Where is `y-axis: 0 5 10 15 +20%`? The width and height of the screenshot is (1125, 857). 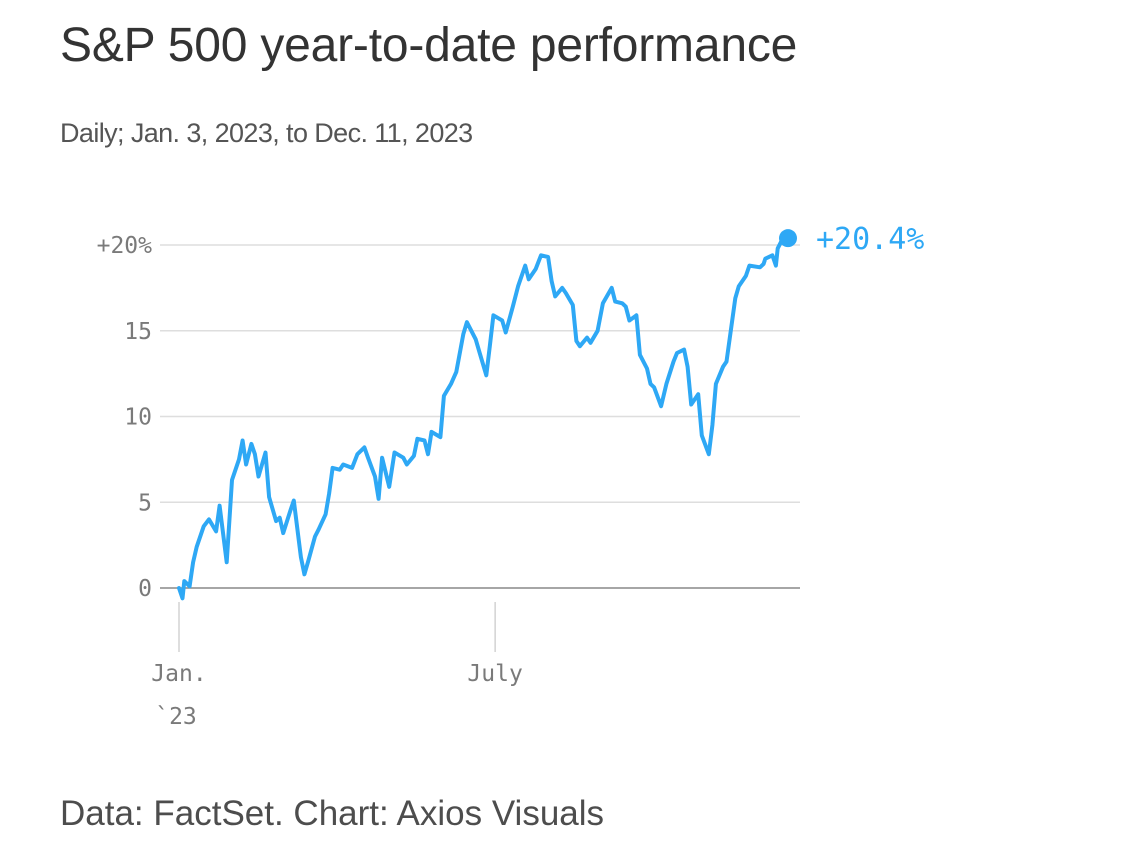
y-axis: 0 5 10 15 +20% is located at coordinates (125, 417).